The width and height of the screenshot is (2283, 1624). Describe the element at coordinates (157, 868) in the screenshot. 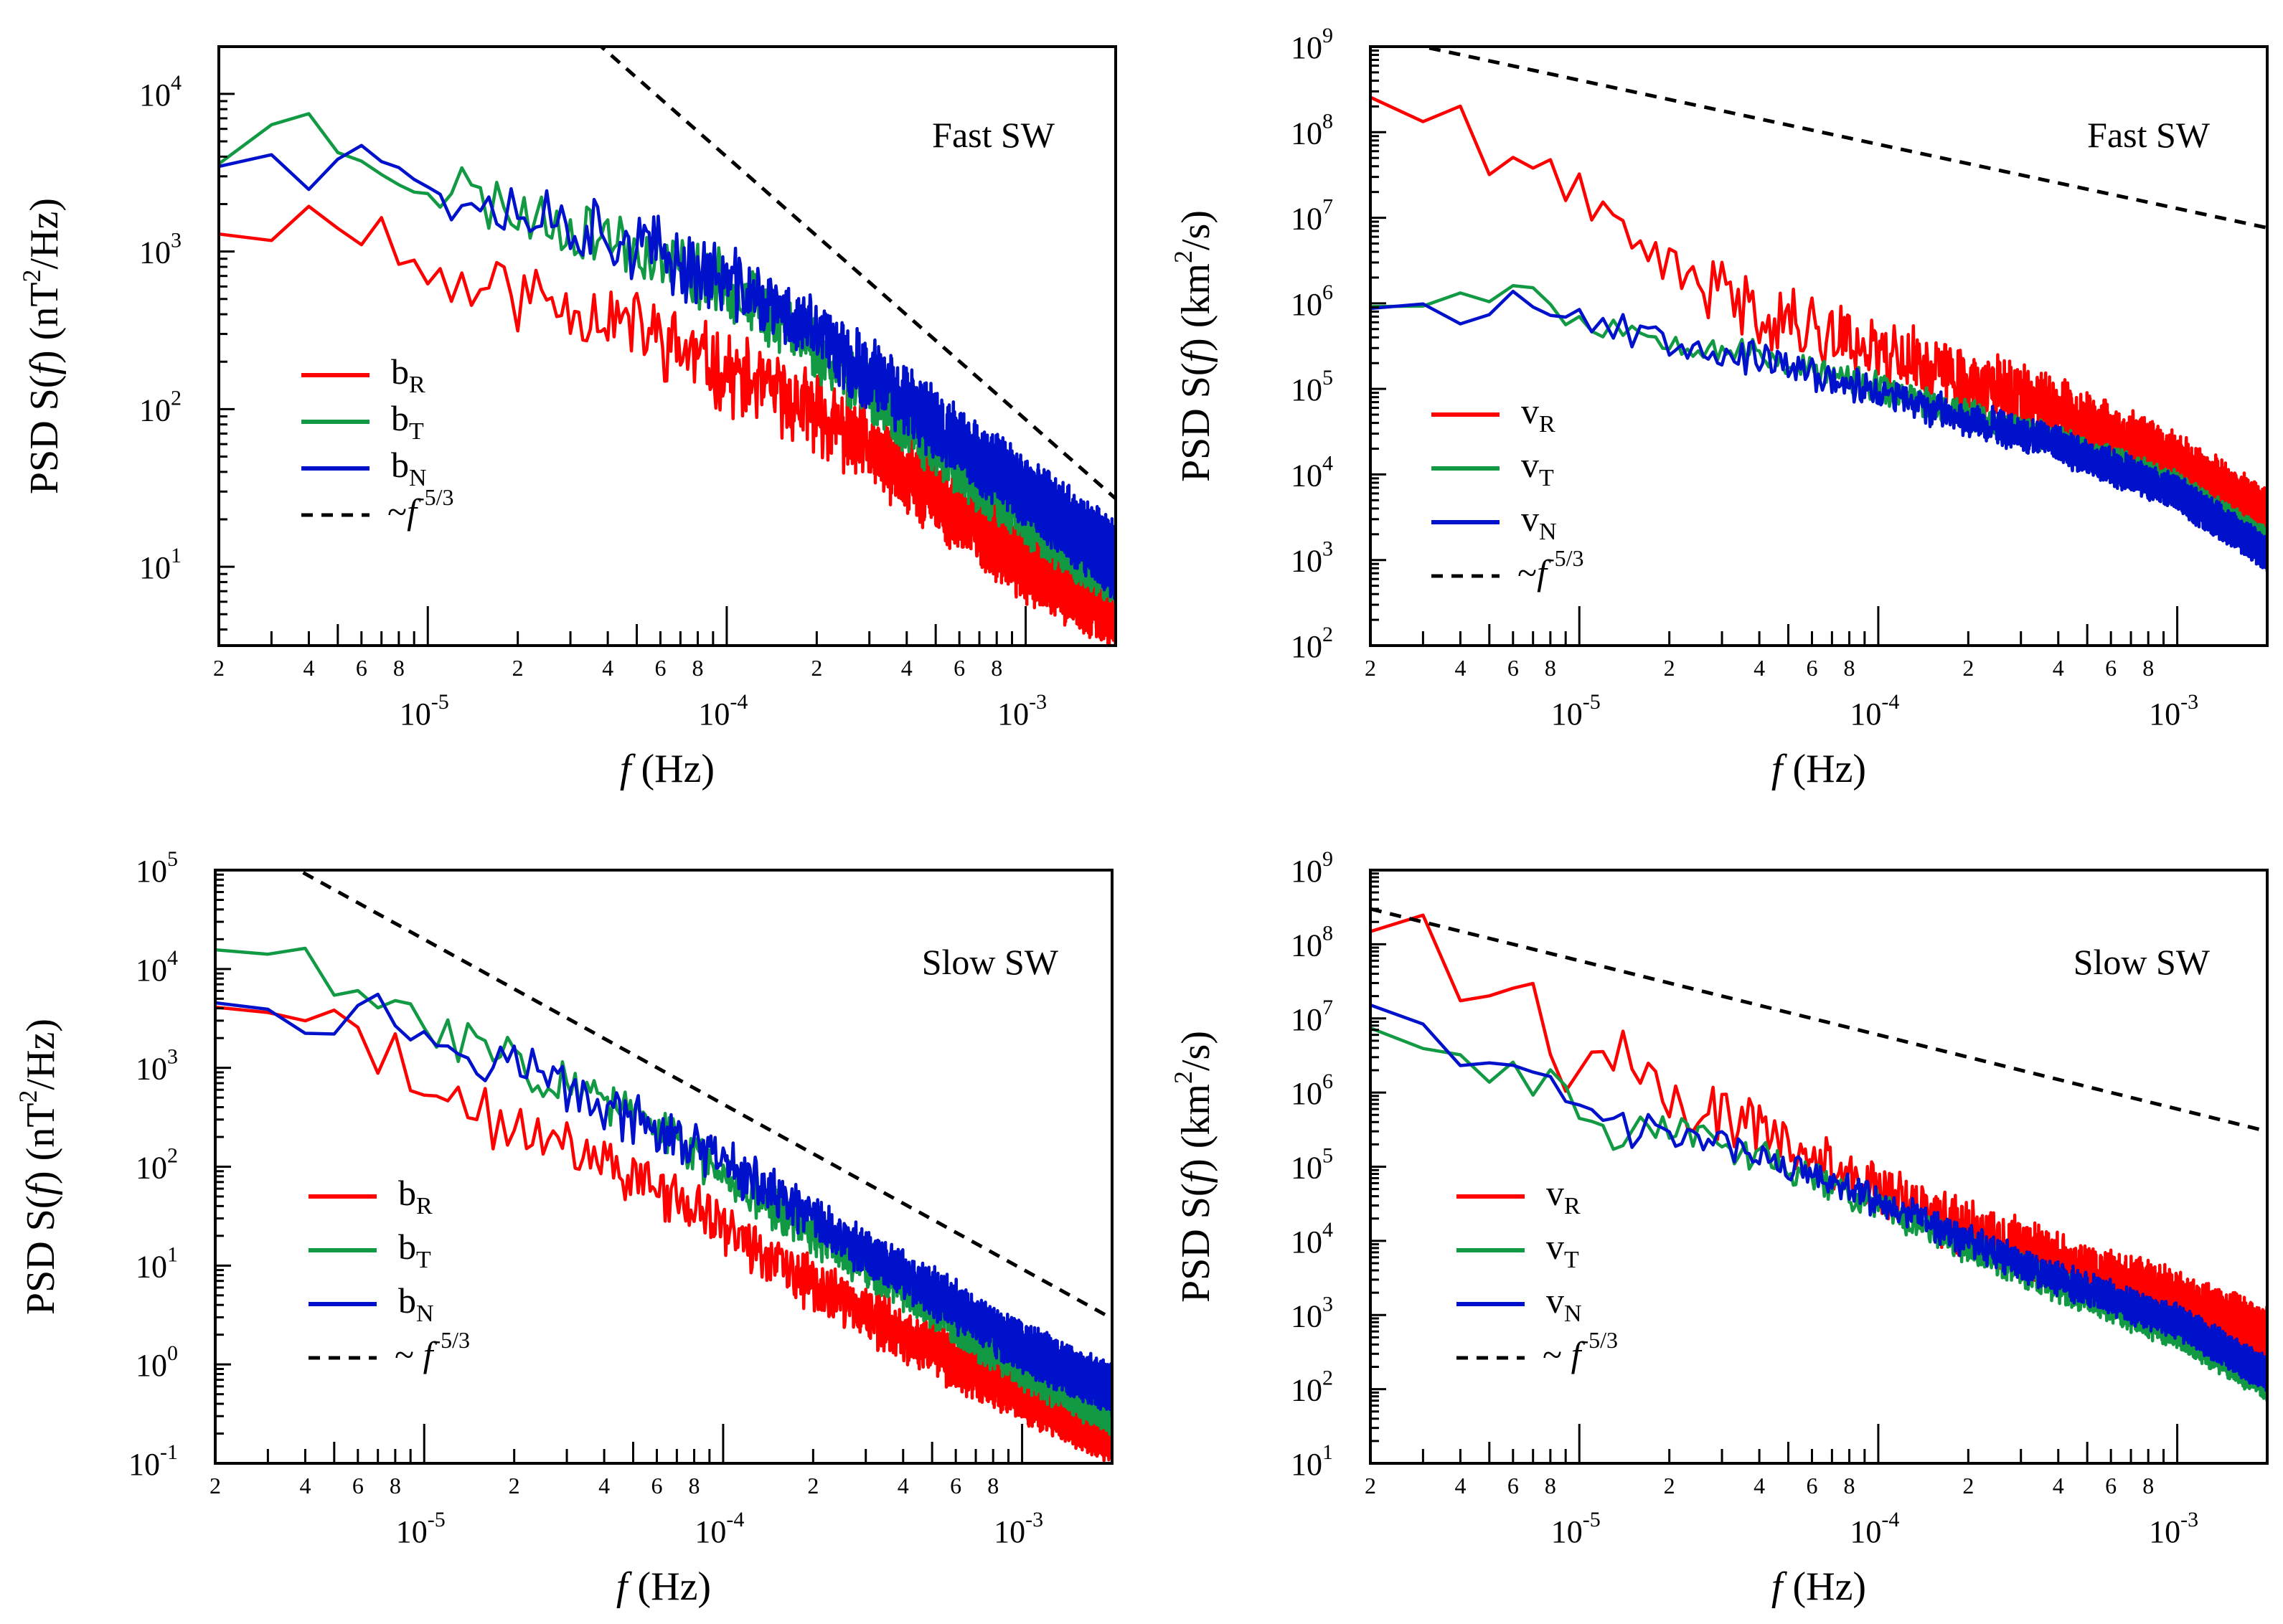

I see `y-tick-label: 10⁵` at that location.